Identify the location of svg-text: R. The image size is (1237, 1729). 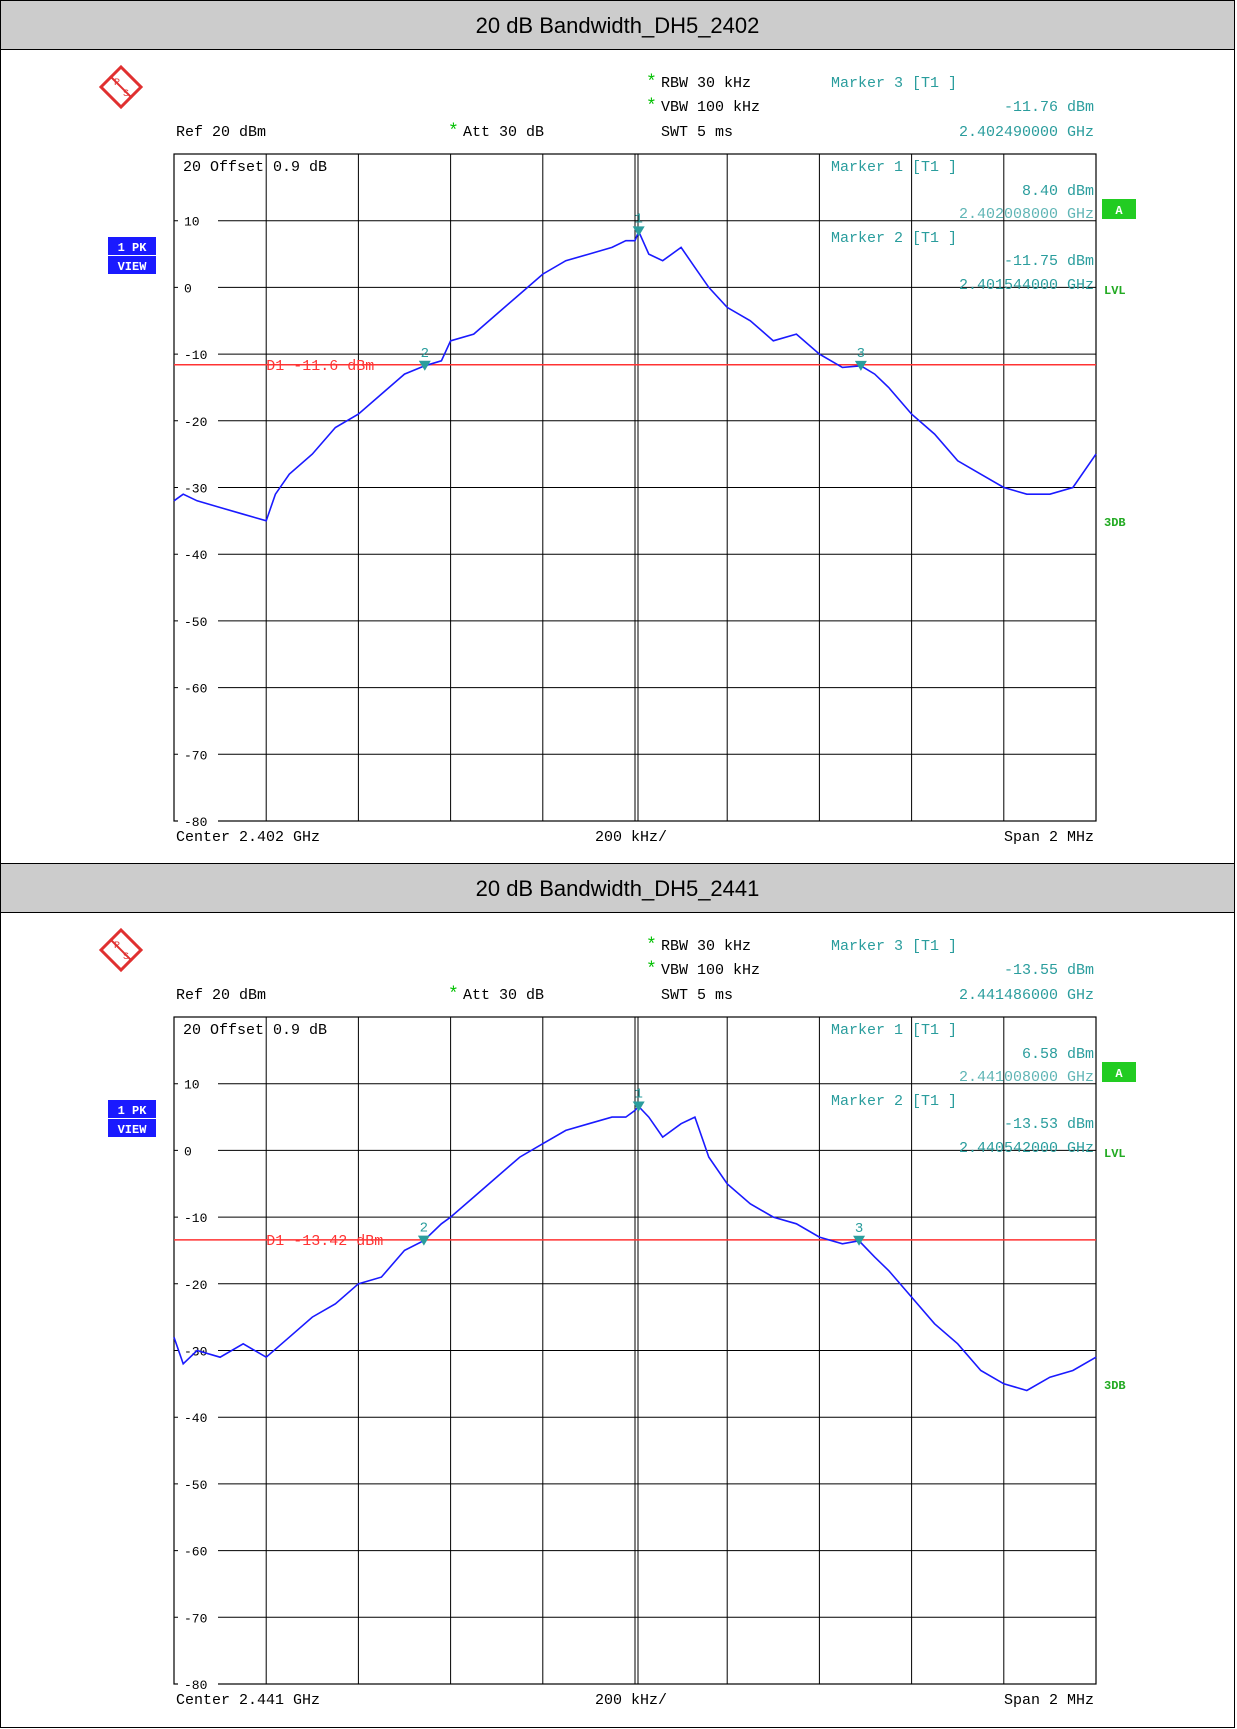
(117, 946).